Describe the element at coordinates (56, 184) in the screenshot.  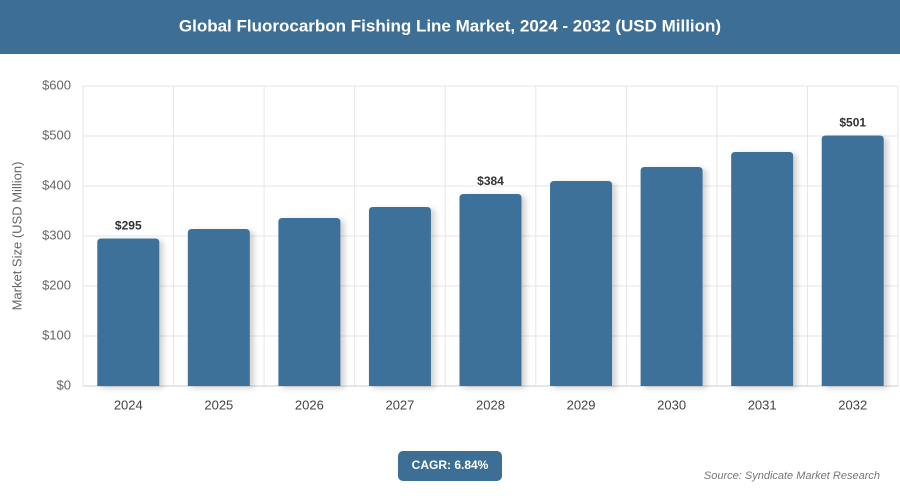
I see `y-tick-label: $400` at that location.